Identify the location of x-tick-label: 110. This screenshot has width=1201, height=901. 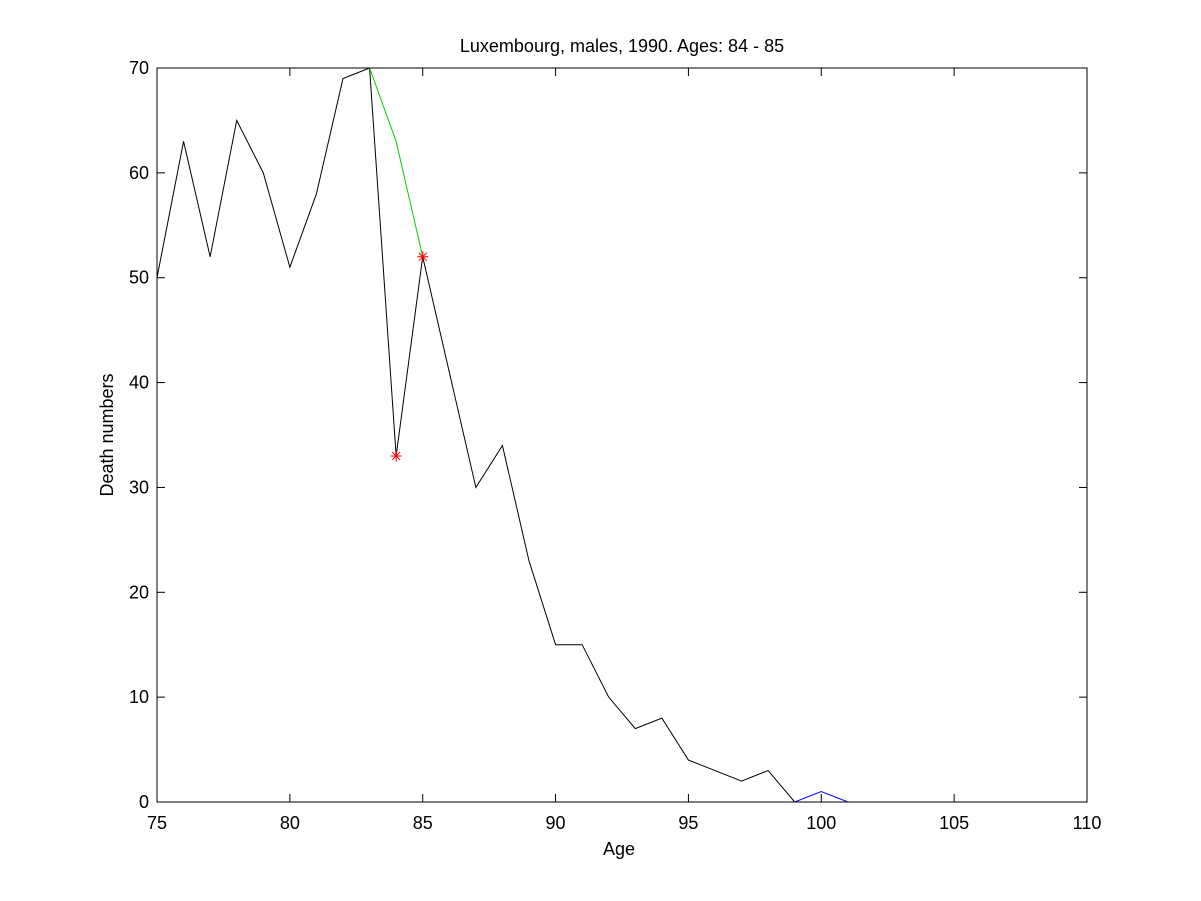
(1087, 823).